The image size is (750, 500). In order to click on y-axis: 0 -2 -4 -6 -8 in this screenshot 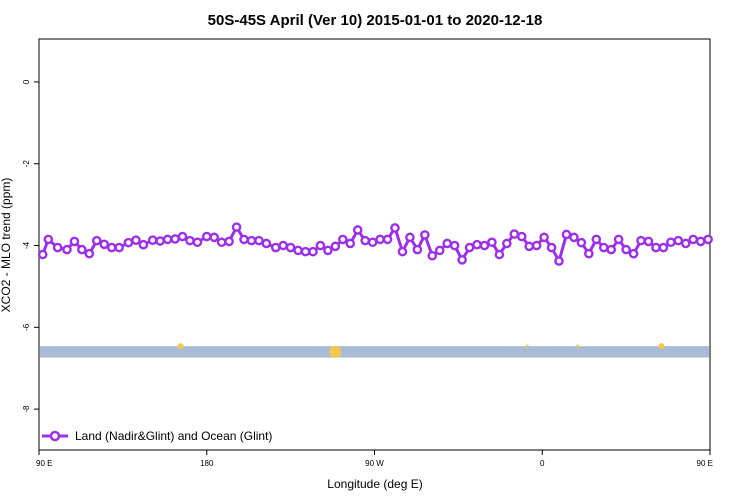, I will do `click(30, 246)`.